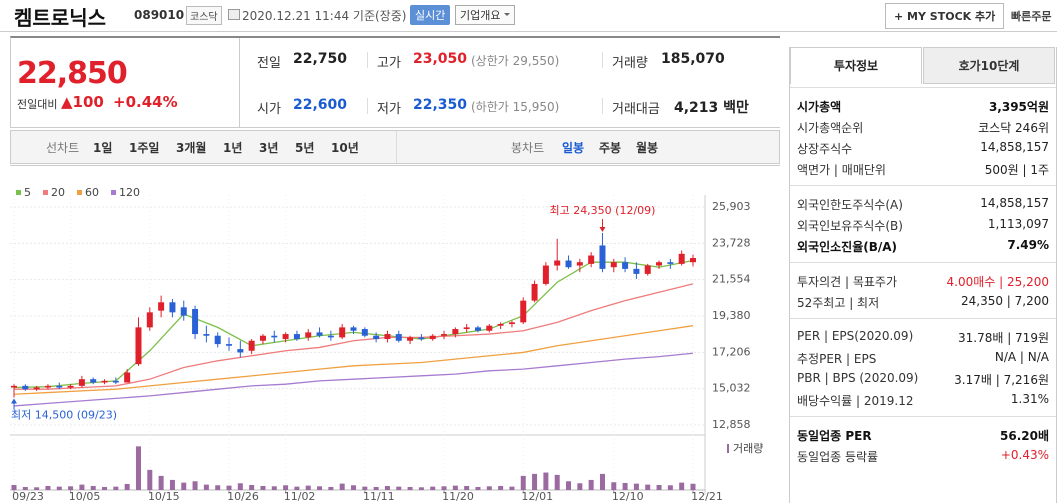 The image size is (1057, 503). I want to click on period-tab: 10년, so click(345, 148).